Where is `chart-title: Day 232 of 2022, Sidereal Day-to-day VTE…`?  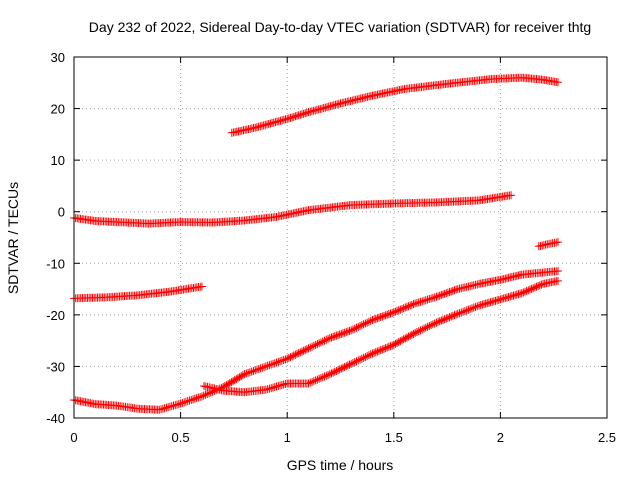
chart-title: Day 232 of 2022, Sidereal Day-to-day VTE… is located at coordinates (340, 27).